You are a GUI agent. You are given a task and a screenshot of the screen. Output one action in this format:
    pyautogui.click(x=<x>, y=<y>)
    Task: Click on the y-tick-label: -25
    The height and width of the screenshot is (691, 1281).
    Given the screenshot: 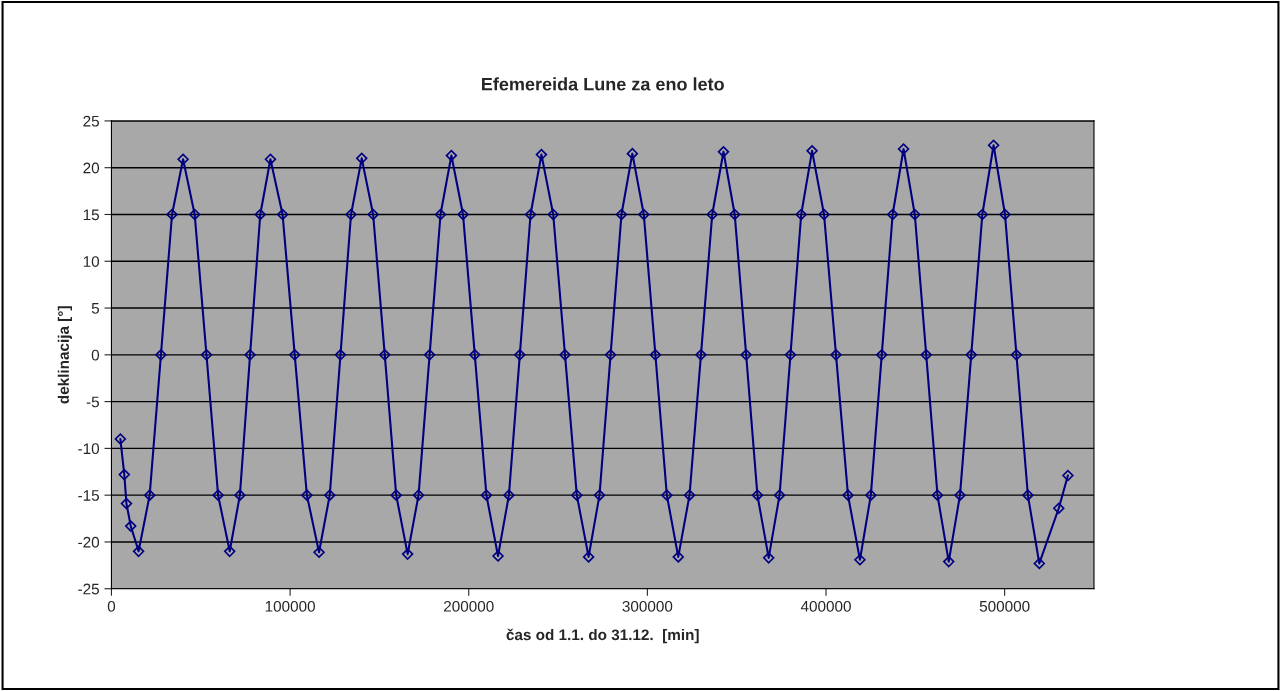 What is the action you would take?
    pyautogui.click(x=88, y=589)
    